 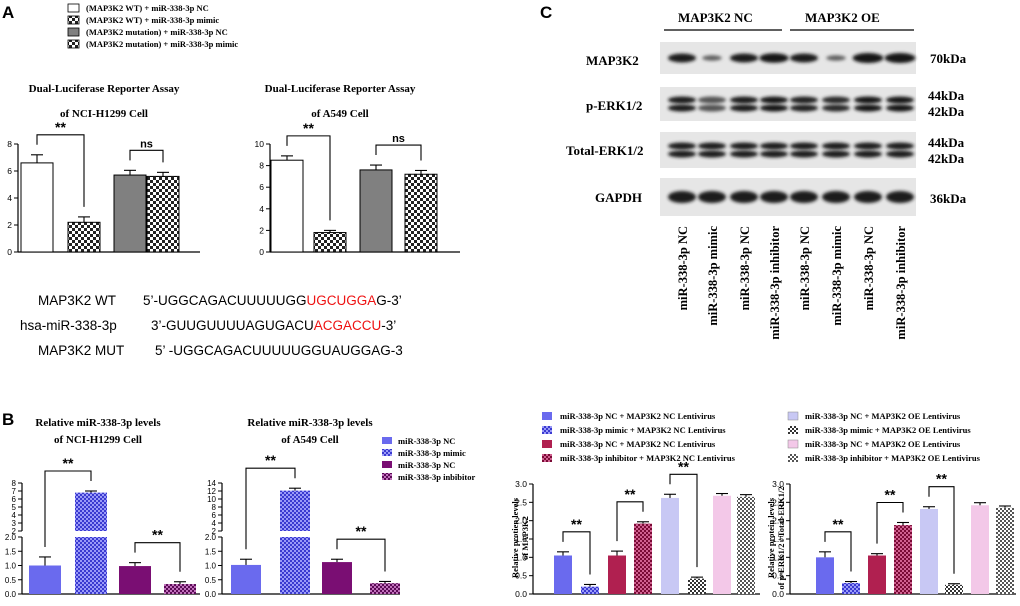 What do you see at coordinates (310, 423) in the screenshot?
I see `chart-title: Relative miR-338-3p levels` at bounding box center [310, 423].